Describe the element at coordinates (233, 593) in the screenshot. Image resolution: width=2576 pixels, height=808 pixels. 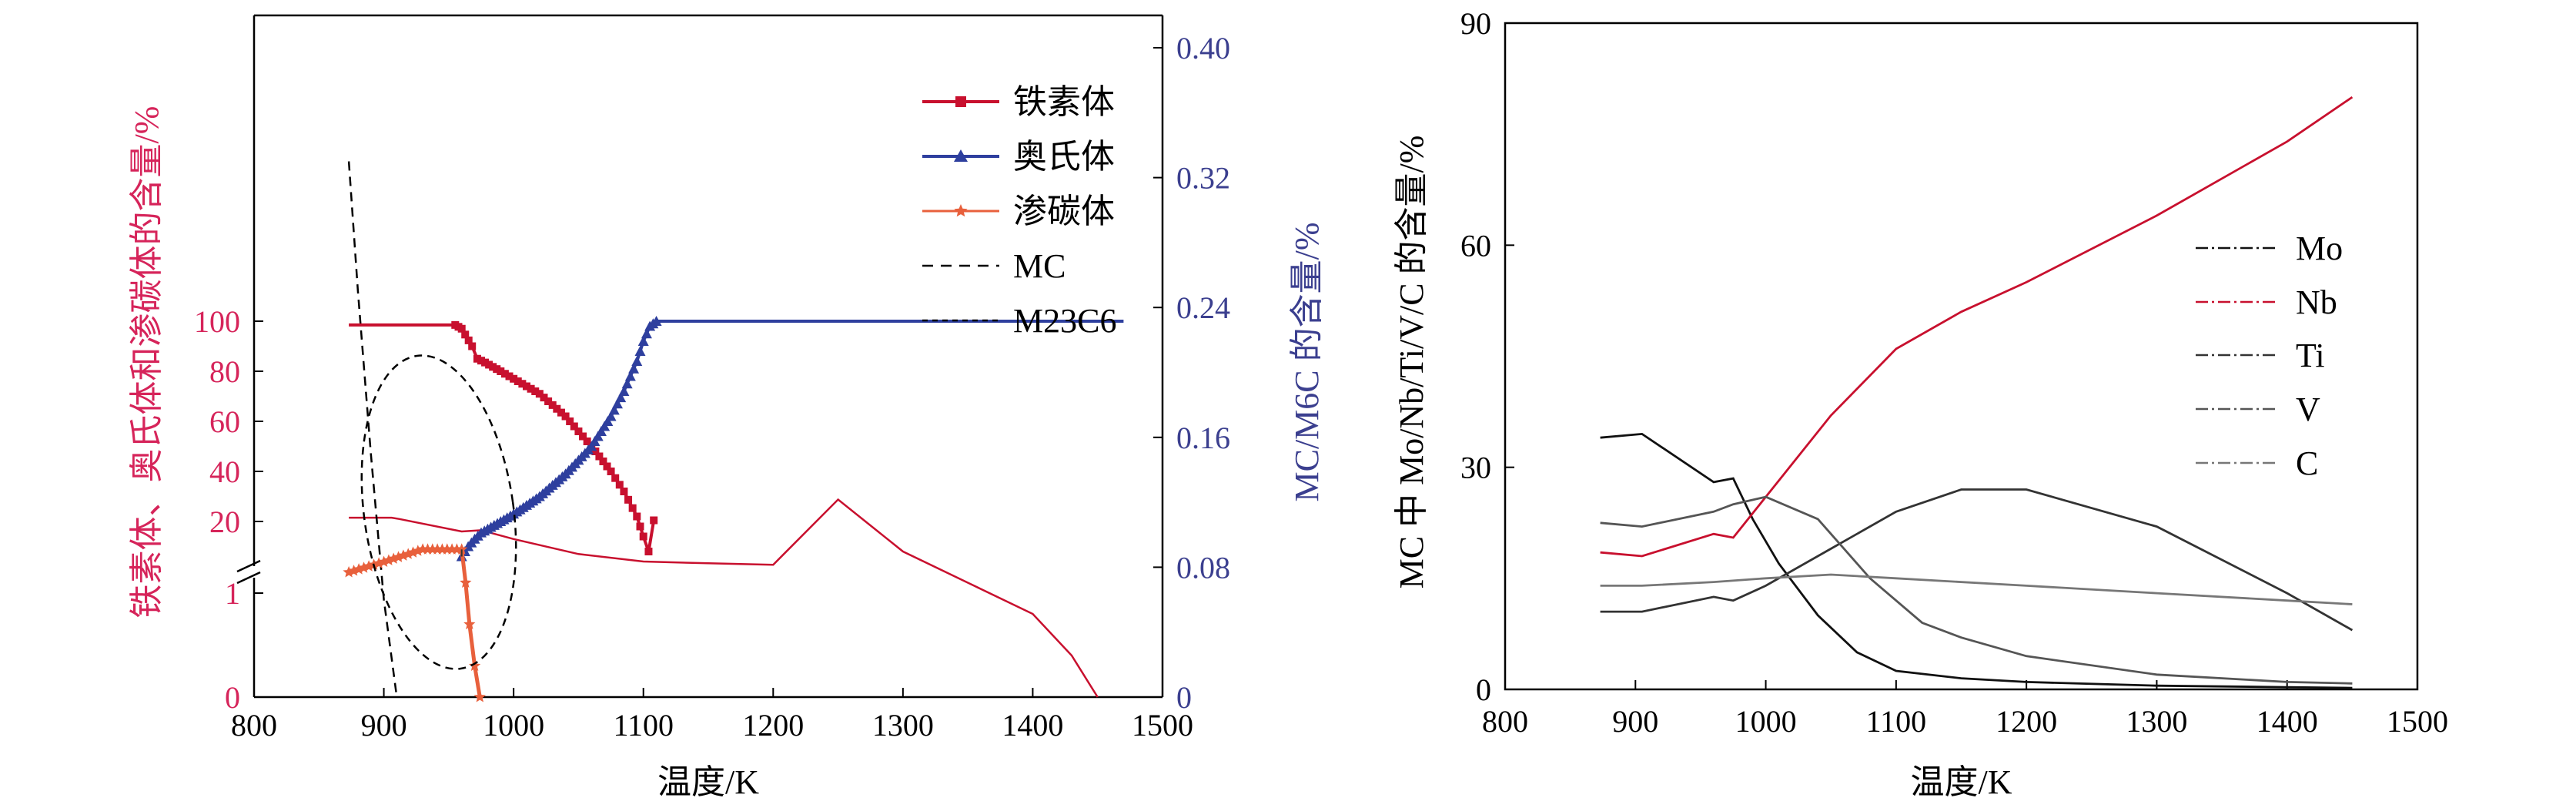
I see `y-left-tick-label: 1` at that location.